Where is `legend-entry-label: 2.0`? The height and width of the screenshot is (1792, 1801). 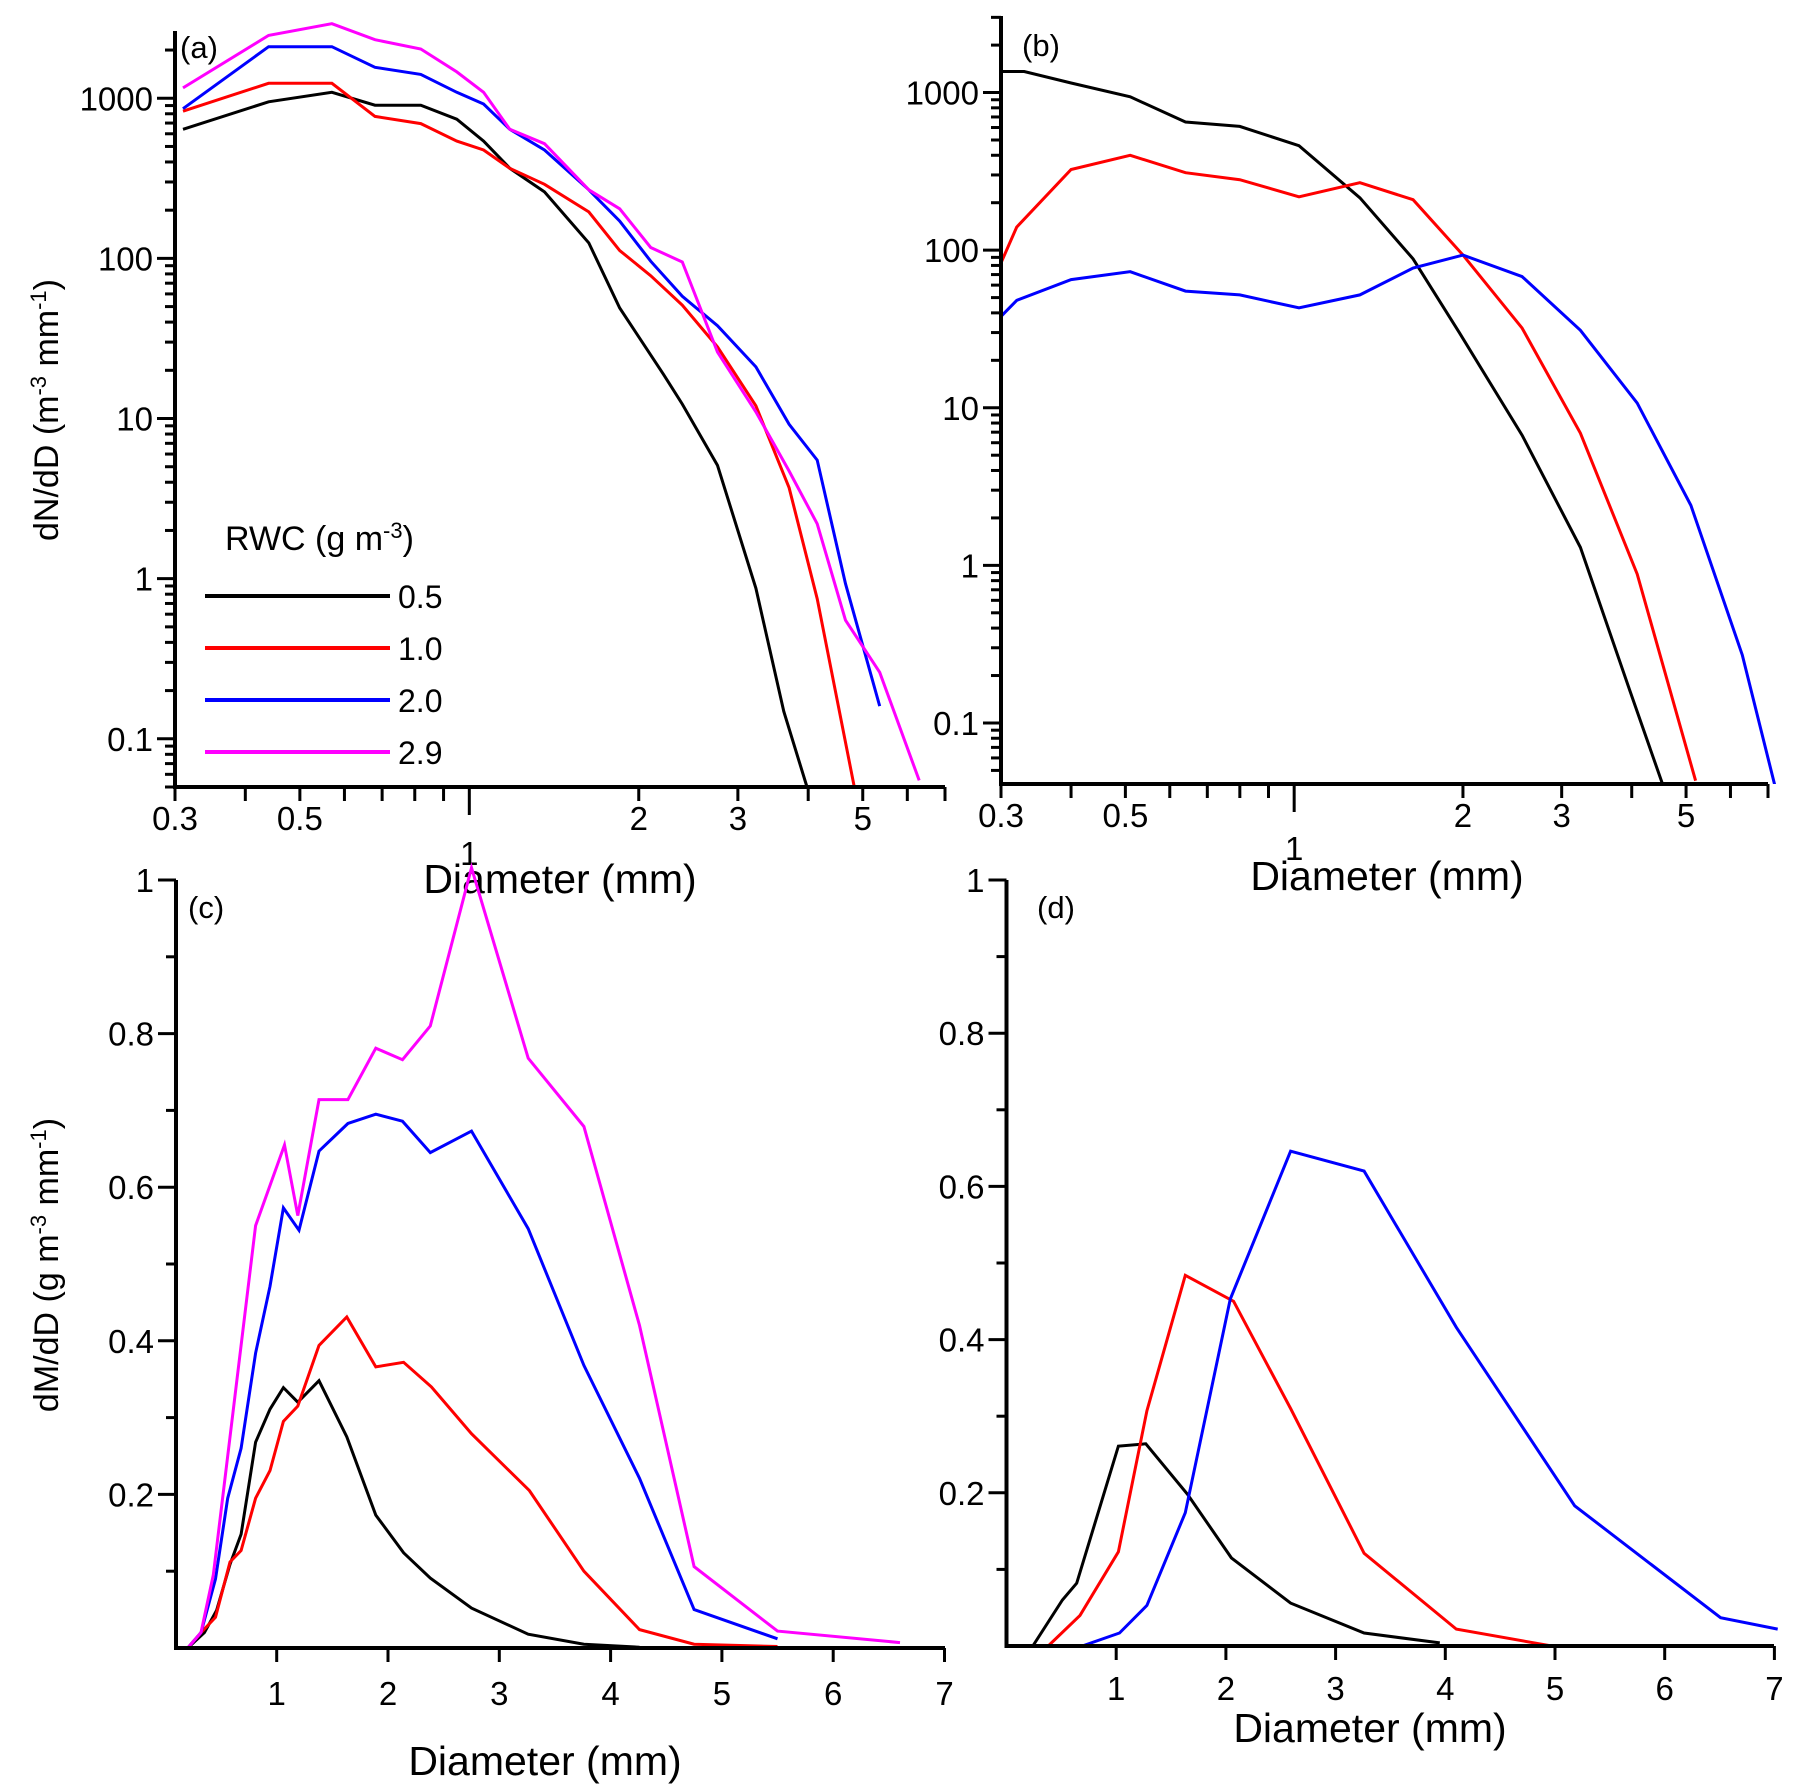 legend-entry-label: 2.0 is located at coordinates (420, 701).